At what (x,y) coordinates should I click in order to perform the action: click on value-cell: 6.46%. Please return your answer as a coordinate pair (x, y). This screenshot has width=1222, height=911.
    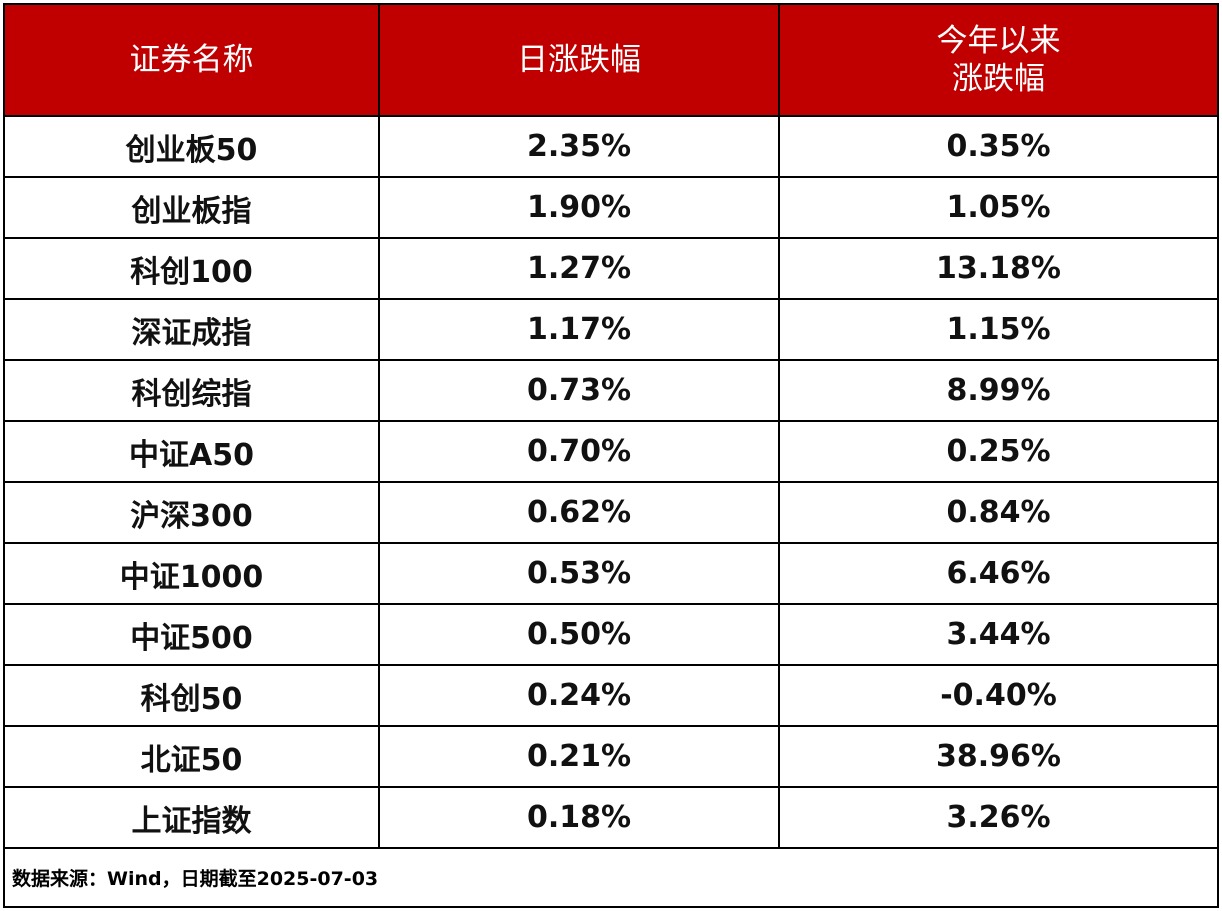
    Looking at the image, I should click on (998, 574).